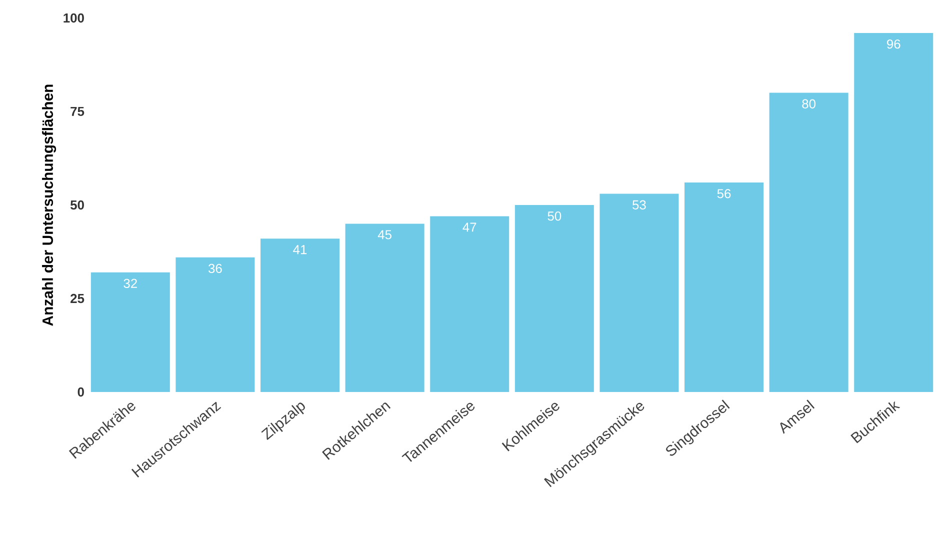 This screenshot has height=550, width=941. What do you see at coordinates (639, 205) in the screenshot?
I see `data-label: 53` at bounding box center [639, 205].